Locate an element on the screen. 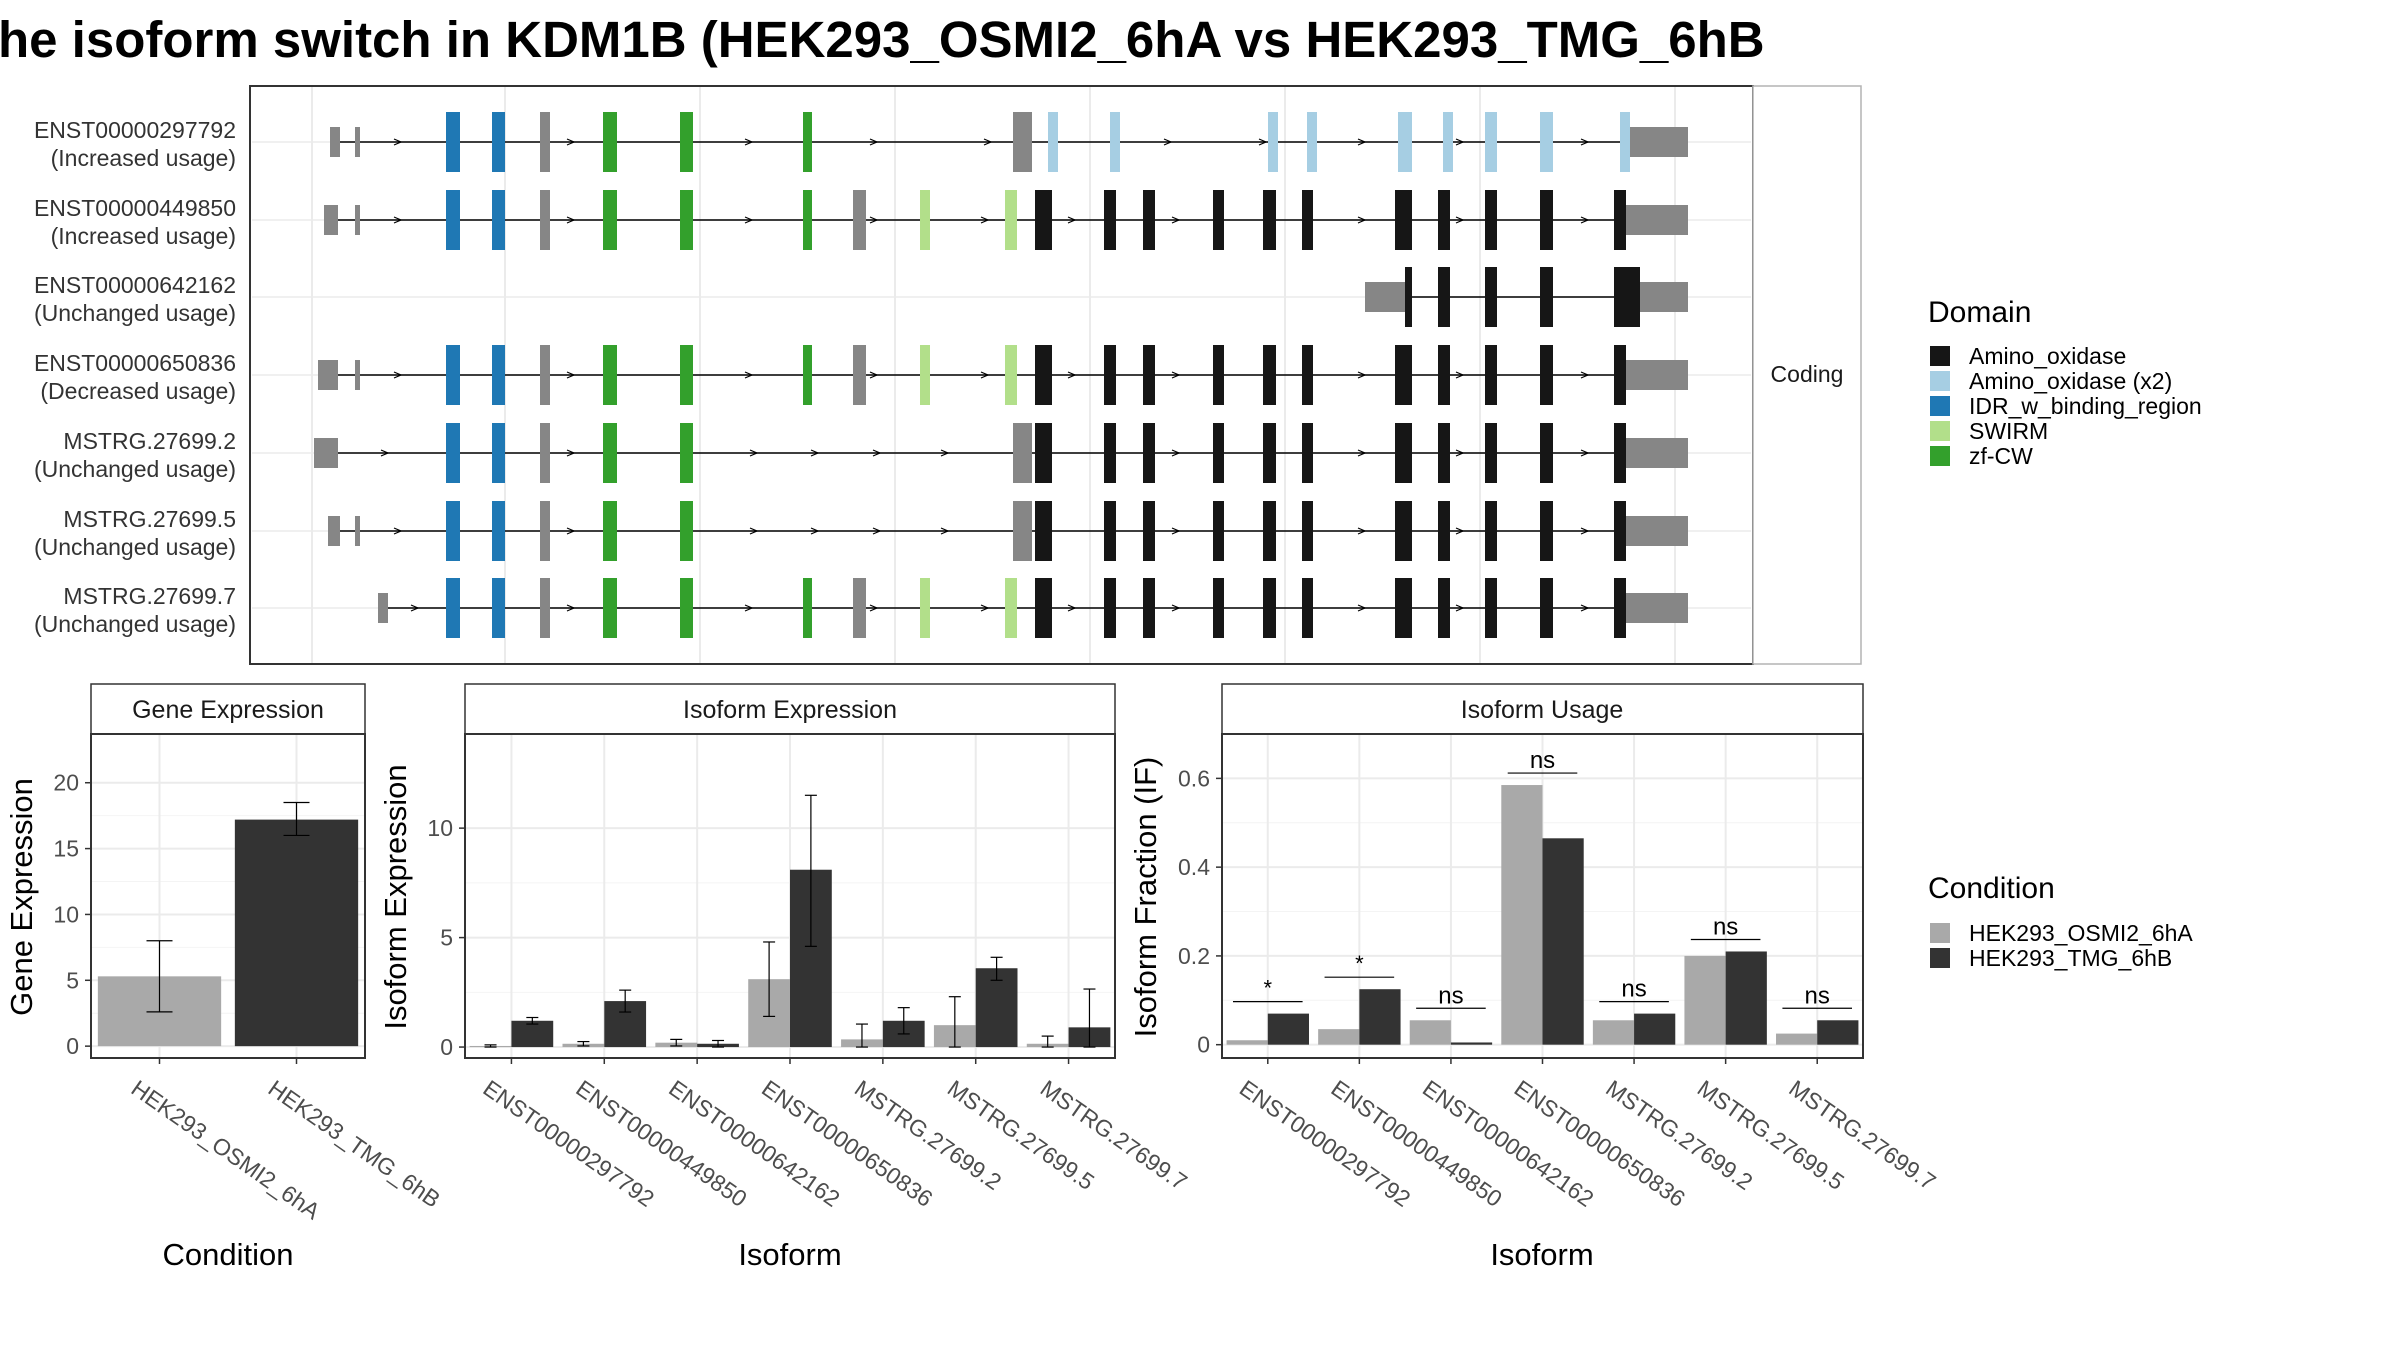 Image resolution: width=2400 pixels, height=1350 pixels. transcript-id-label: ENST00000449850 is located at coordinates (135, 208).